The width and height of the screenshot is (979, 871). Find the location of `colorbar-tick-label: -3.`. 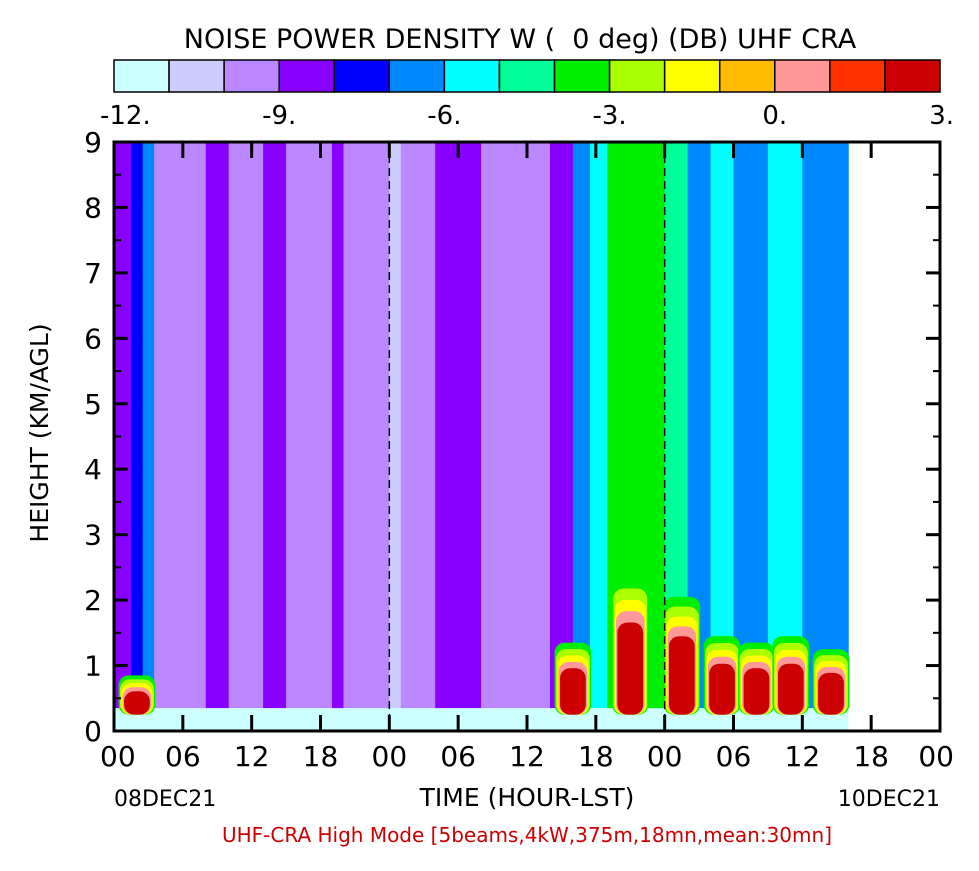

colorbar-tick-label: -3. is located at coordinates (609, 116).